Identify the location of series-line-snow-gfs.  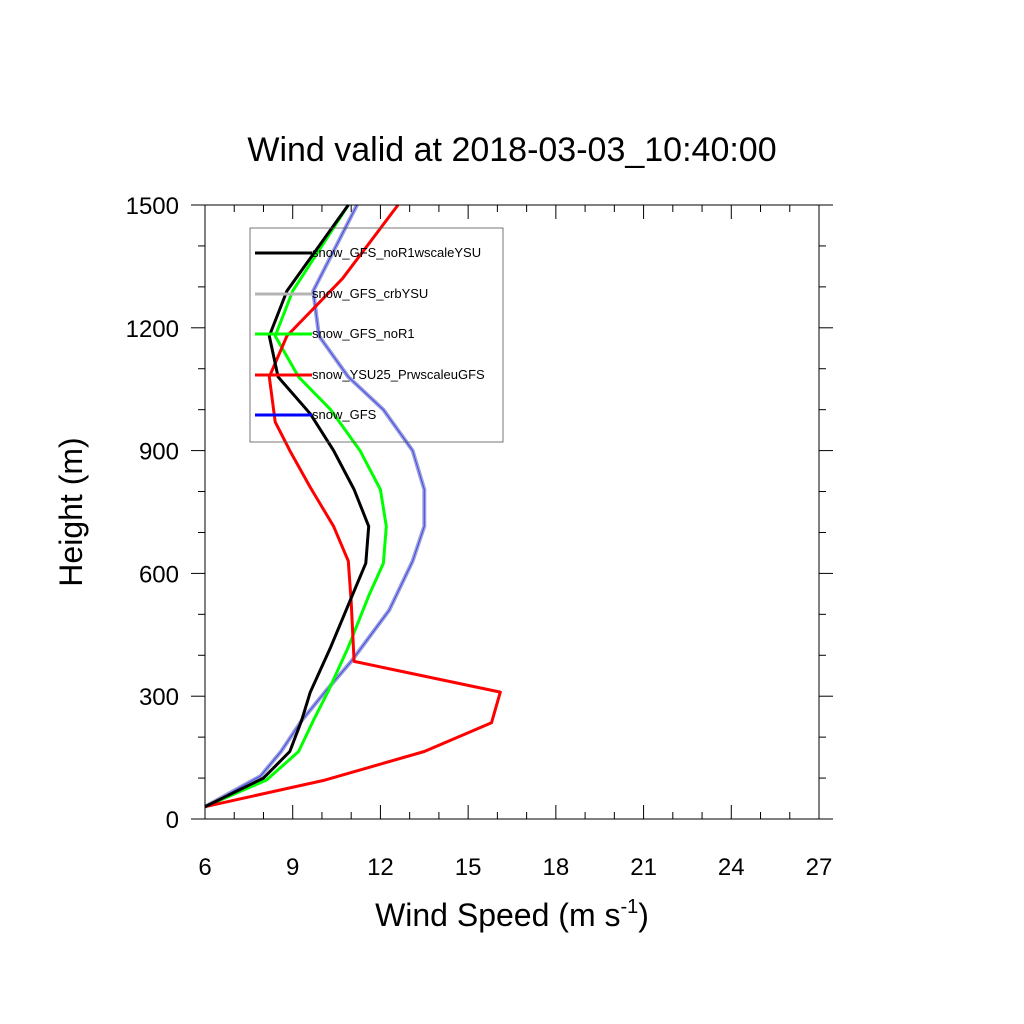
(314, 506).